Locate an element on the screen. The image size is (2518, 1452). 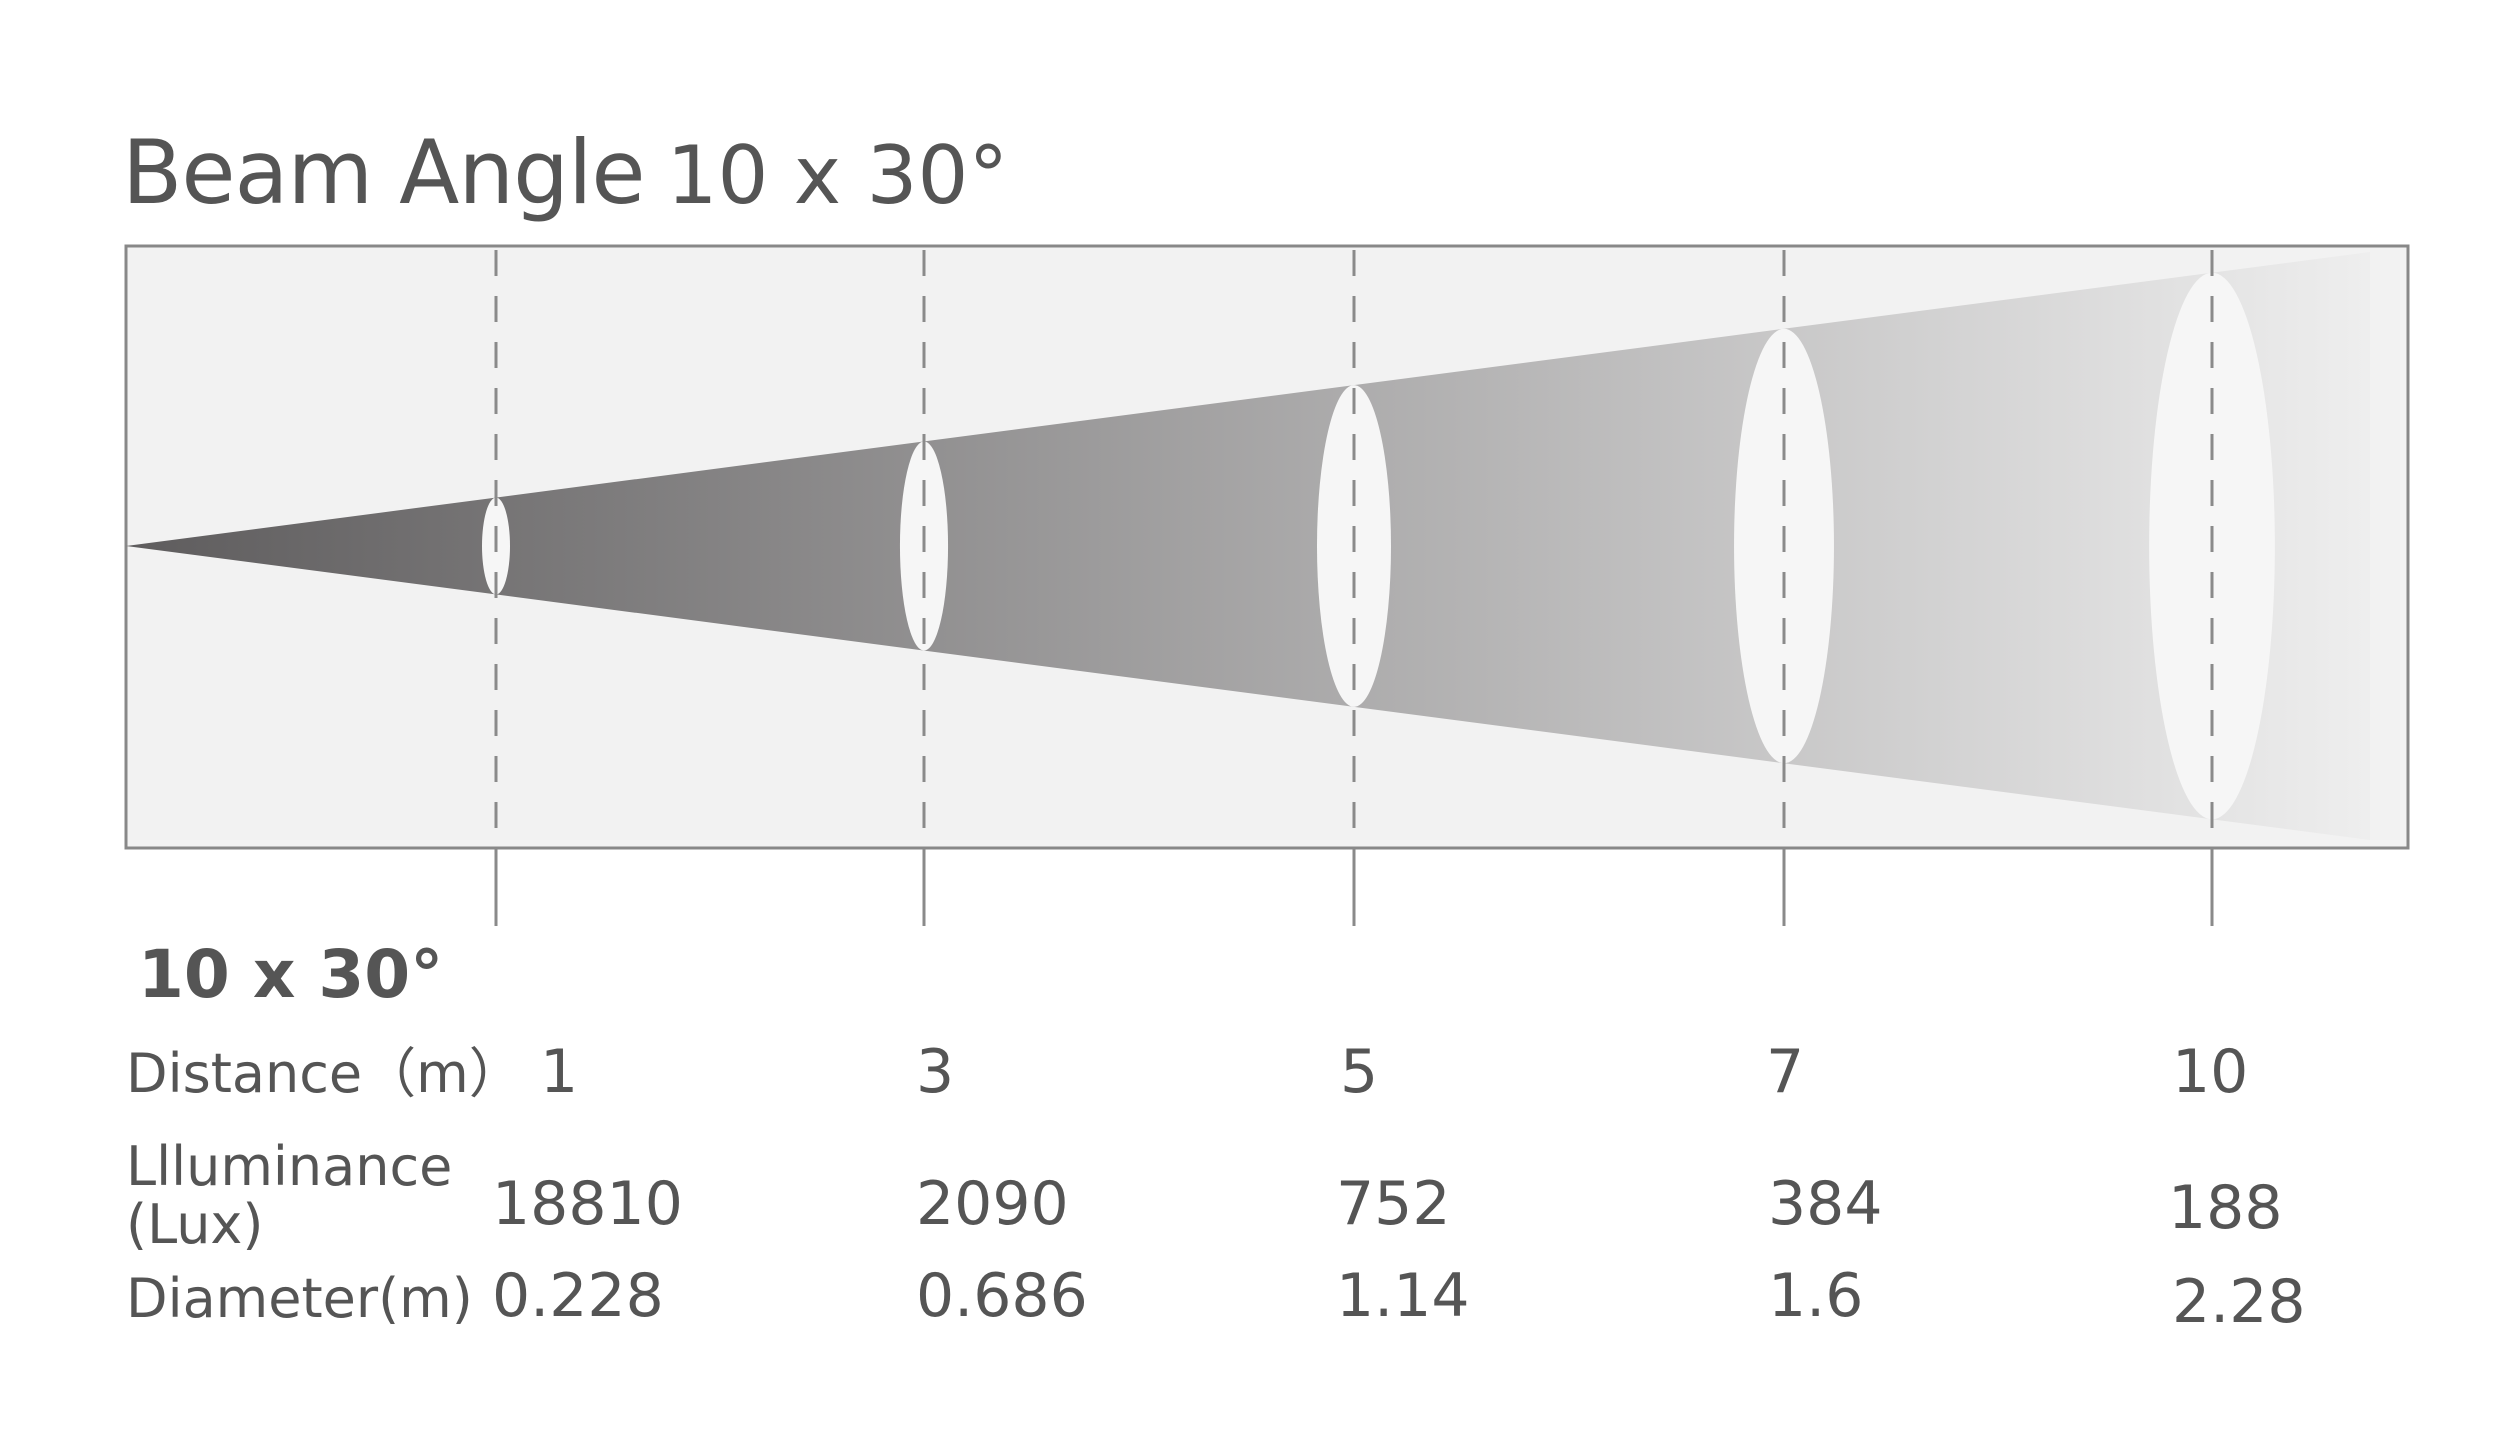
illuminance-row-label-line1: Llluminance is located at coordinates (289, 1166).